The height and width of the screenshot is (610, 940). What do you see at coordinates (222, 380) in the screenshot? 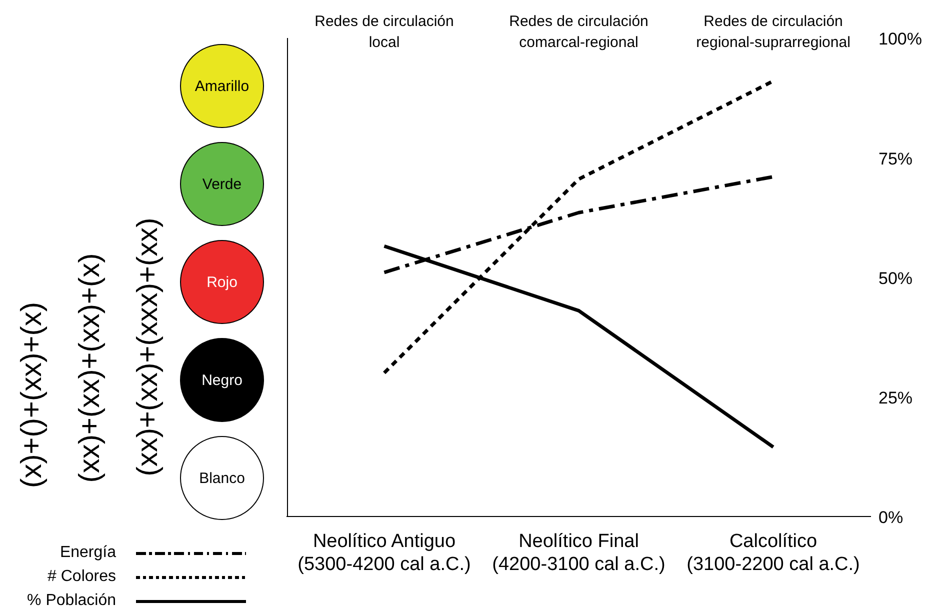
I see `circle-icon: Negro` at bounding box center [222, 380].